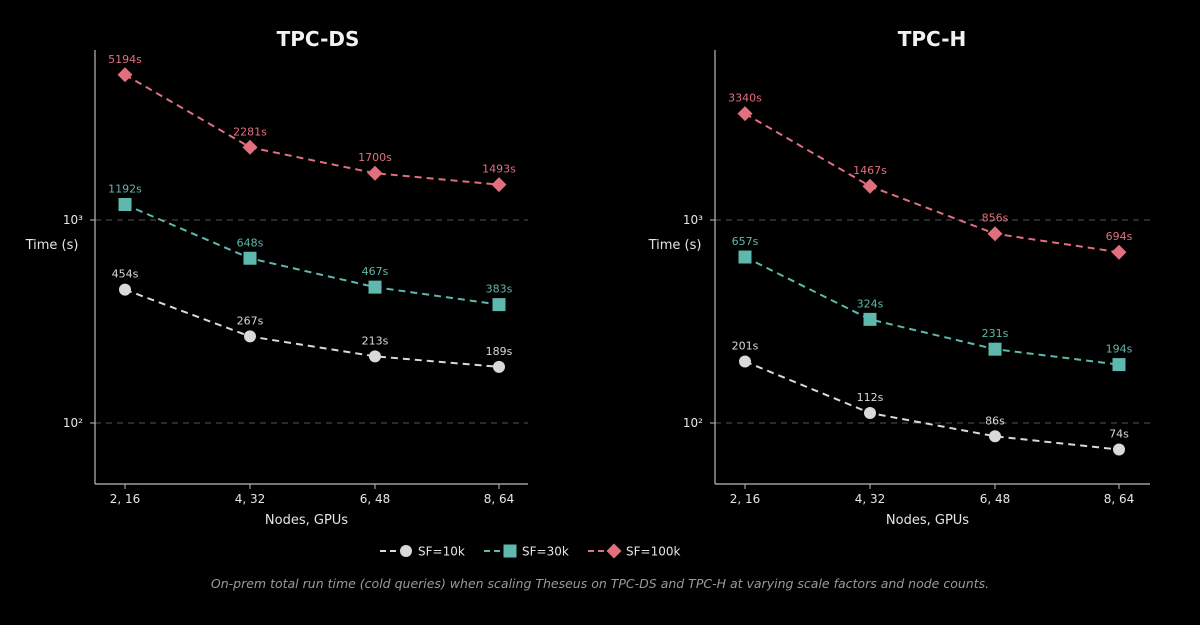  I want to click on data-label-sf-10k: 201s, so click(745, 345).